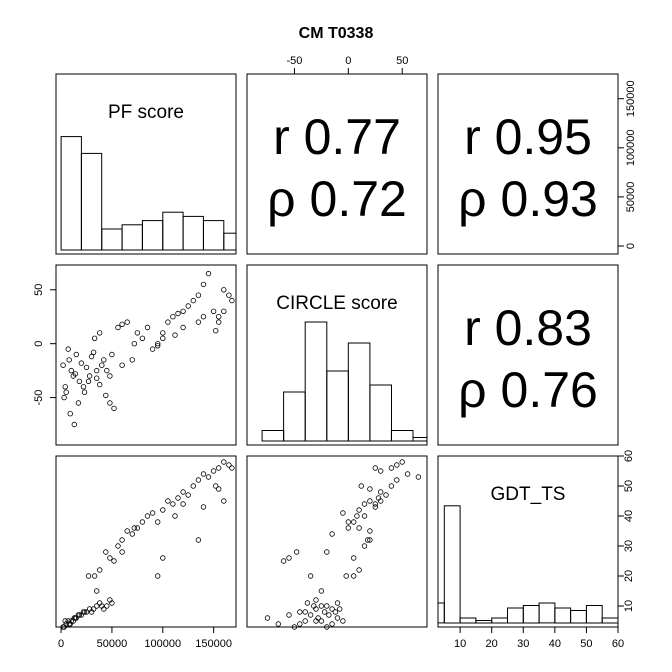 Image resolution: width=672 pixels, height=672 pixels. What do you see at coordinates (337, 137) in the screenshot?
I see `correlation-r: r 0.77` at bounding box center [337, 137].